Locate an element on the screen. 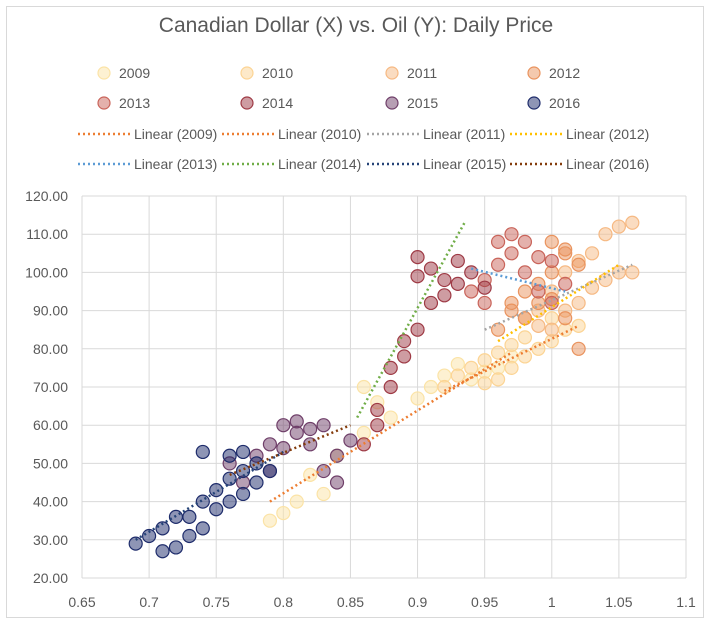 Image resolution: width=712 pixels, height=630 pixels. x-tick-label: 0.9 is located at coordinates (418, 602).